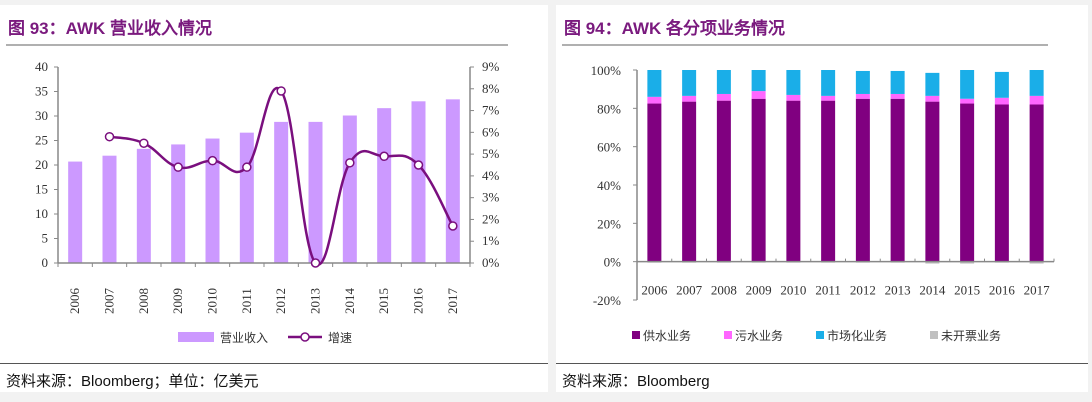 The width and height of the screenshot is (1092, 402). Describe the element at coordinates (177, 301) in the screenshot. I see `x-tick-label: 2009` at that location.